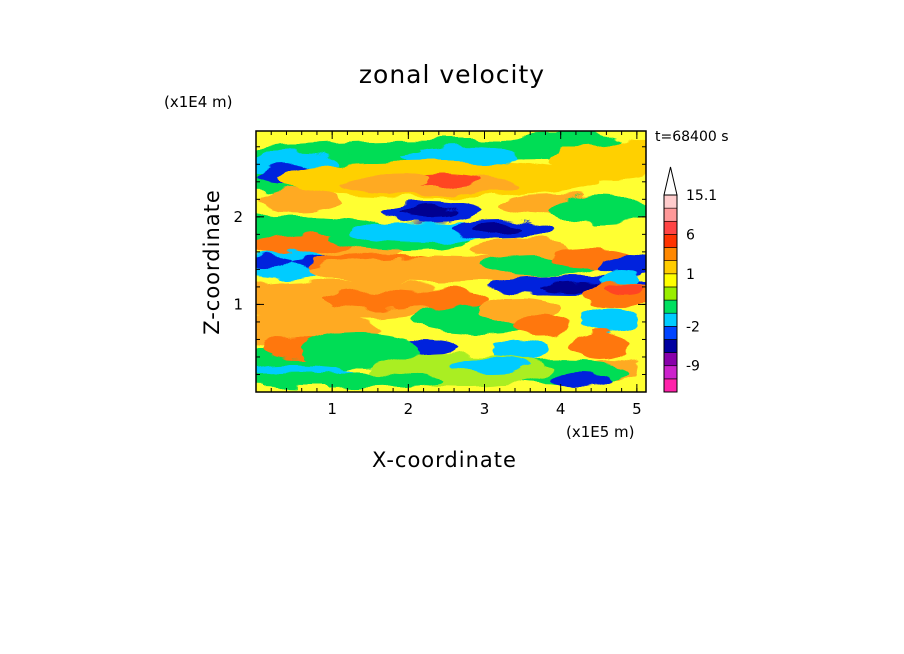 This screenshot has width=904, height=654. Describe the element at coordinates (409, 409) in the screenshot. I see `x-tick-label: 2` at that location.